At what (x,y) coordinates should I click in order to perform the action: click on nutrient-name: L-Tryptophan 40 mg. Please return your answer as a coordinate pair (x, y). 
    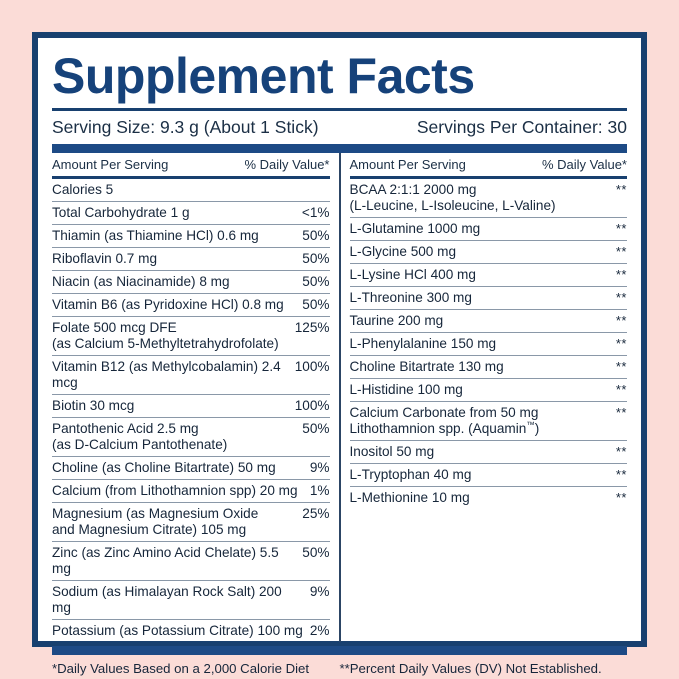
    Looking at the image, I should click on (410, 474).